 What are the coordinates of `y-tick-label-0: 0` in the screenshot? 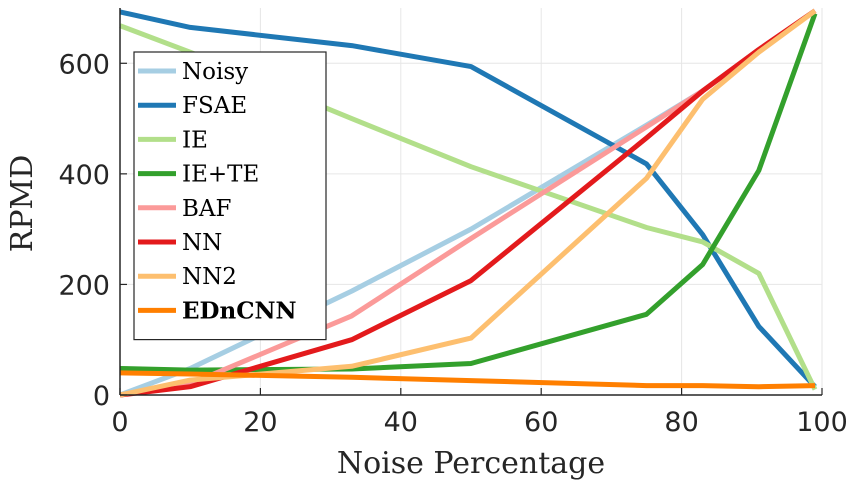 It's located at (101, 396).